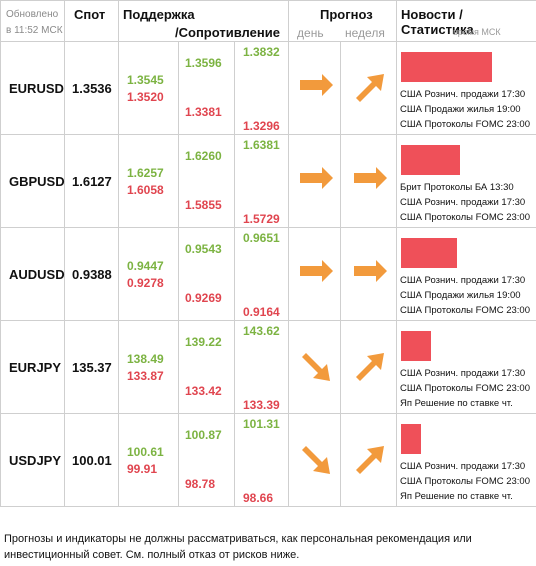 The width and height of the screenshot is (536, 566). I want to click on symbol-cell: USDJPY, so click(32, 460).